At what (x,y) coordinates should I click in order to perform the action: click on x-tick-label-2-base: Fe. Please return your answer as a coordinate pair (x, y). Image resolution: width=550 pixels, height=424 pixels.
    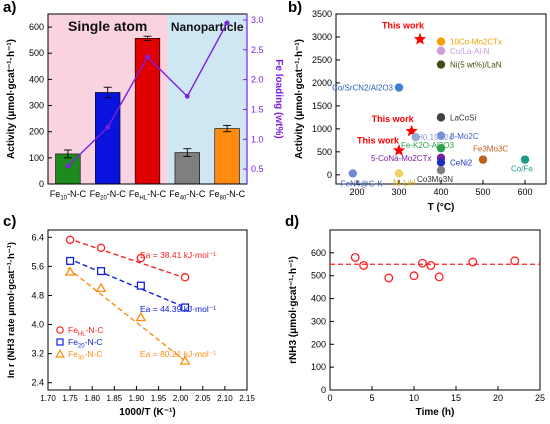
    Looking at the image, I should click on (134, 194).